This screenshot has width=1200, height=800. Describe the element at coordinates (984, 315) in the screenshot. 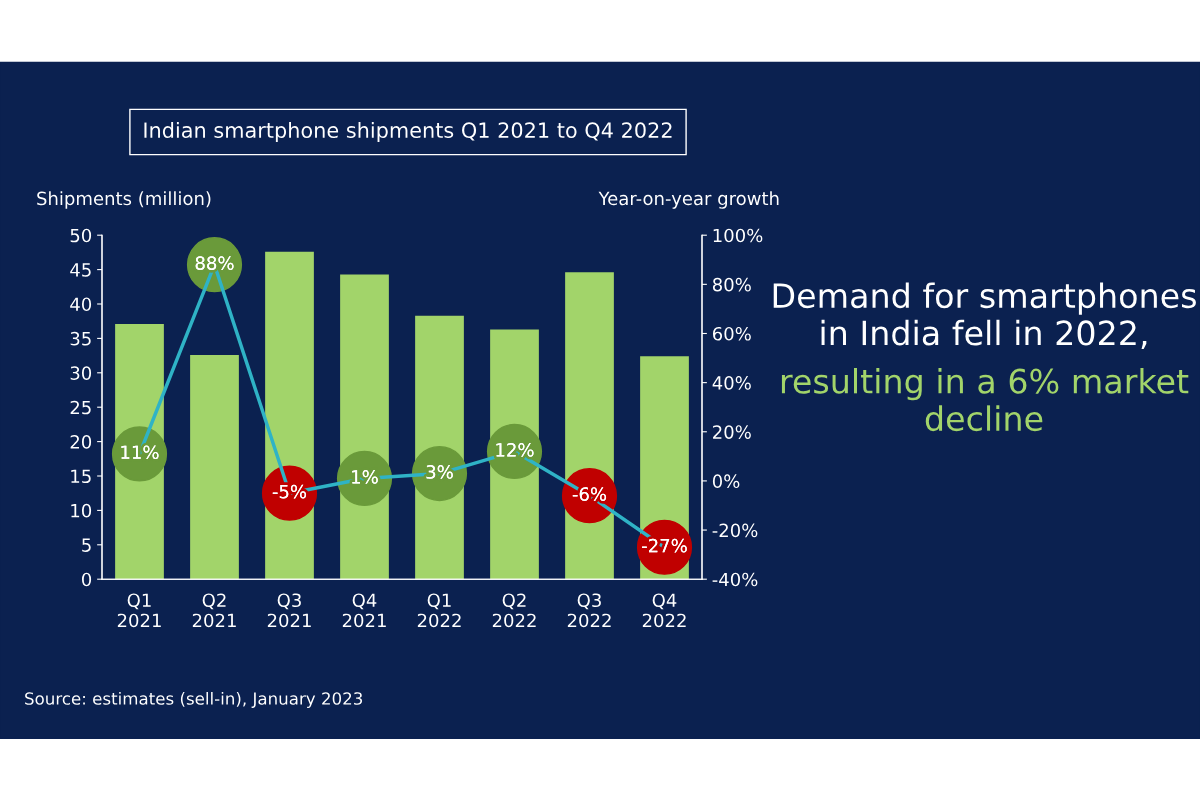

I see `text: Demand for smartphones in India fell in 2022,` at that location.